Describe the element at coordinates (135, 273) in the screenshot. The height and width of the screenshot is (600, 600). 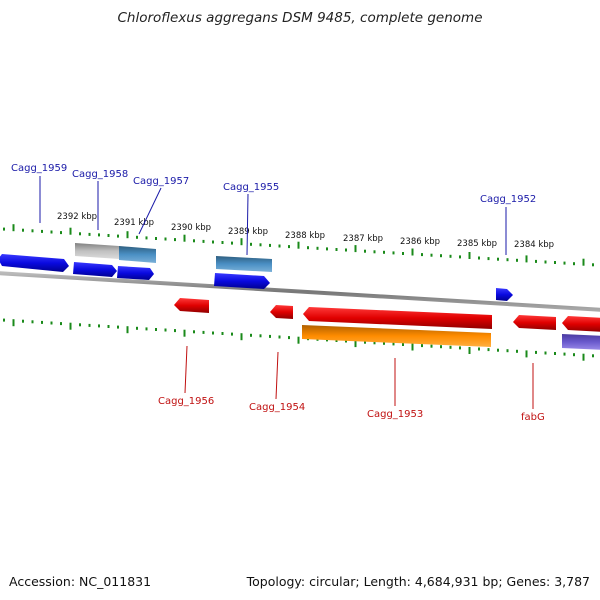
I see `gene-arrow-cagg-1957` at that location.